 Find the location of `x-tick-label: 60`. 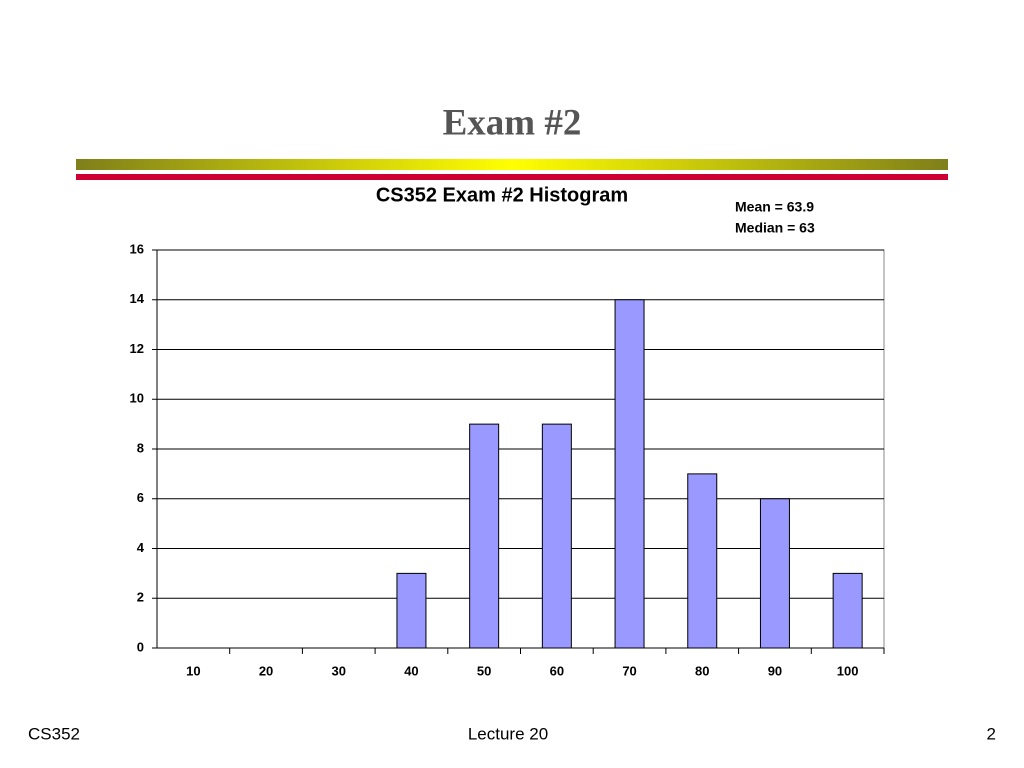

x-tick-label: 60 is located at coordinates (557, 670).